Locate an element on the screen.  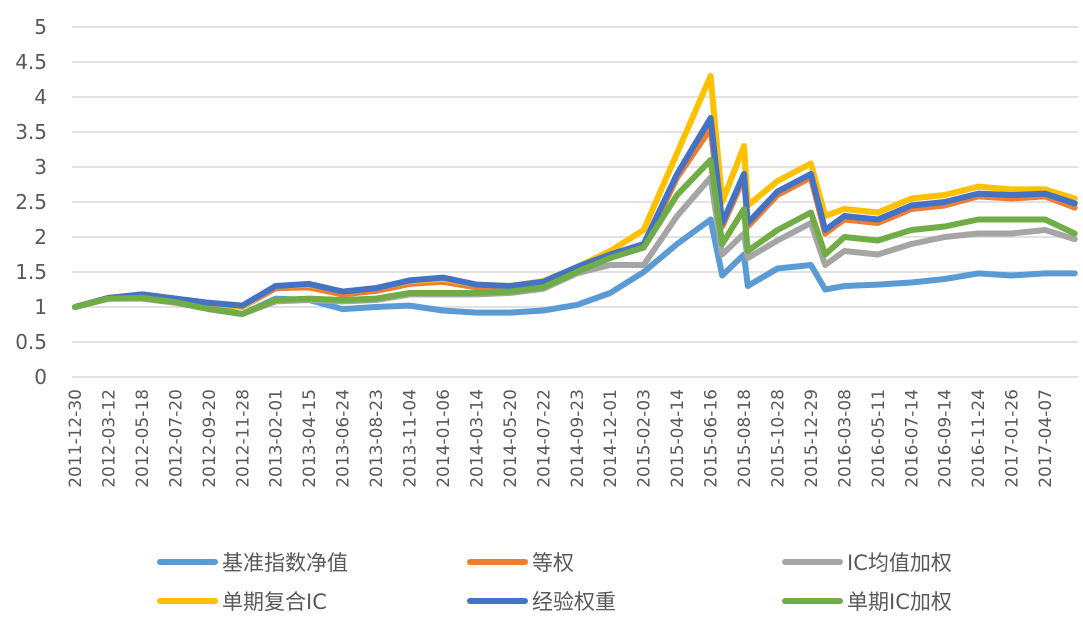
x-tick-label: 2016-05-11 is located at coordinates (879, 438).